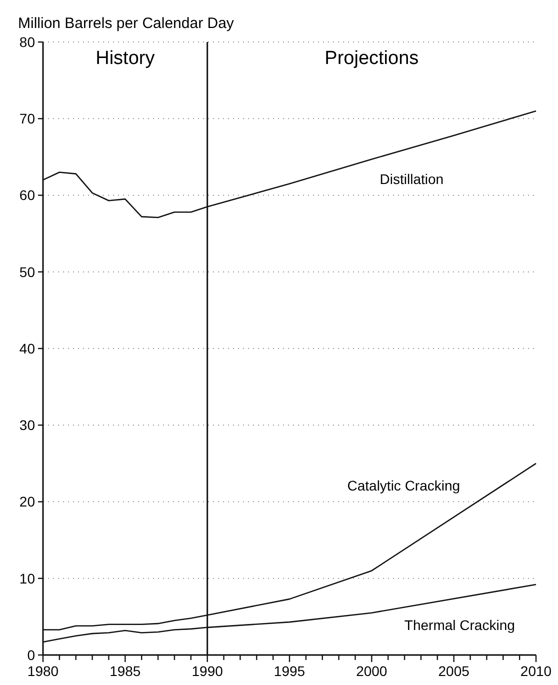 This screenshot has height=685, width=558. What do you see at coordinates (27, 118) in the screenshot?
I see `y-tick-label: 70` at bounding box center [27, 118].